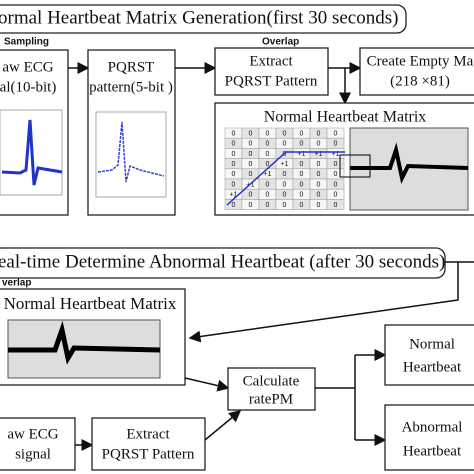 The width and height of the screenshot is (474, 474). I want to click on box-text: pattern(5-bit ), so click(131, 87).